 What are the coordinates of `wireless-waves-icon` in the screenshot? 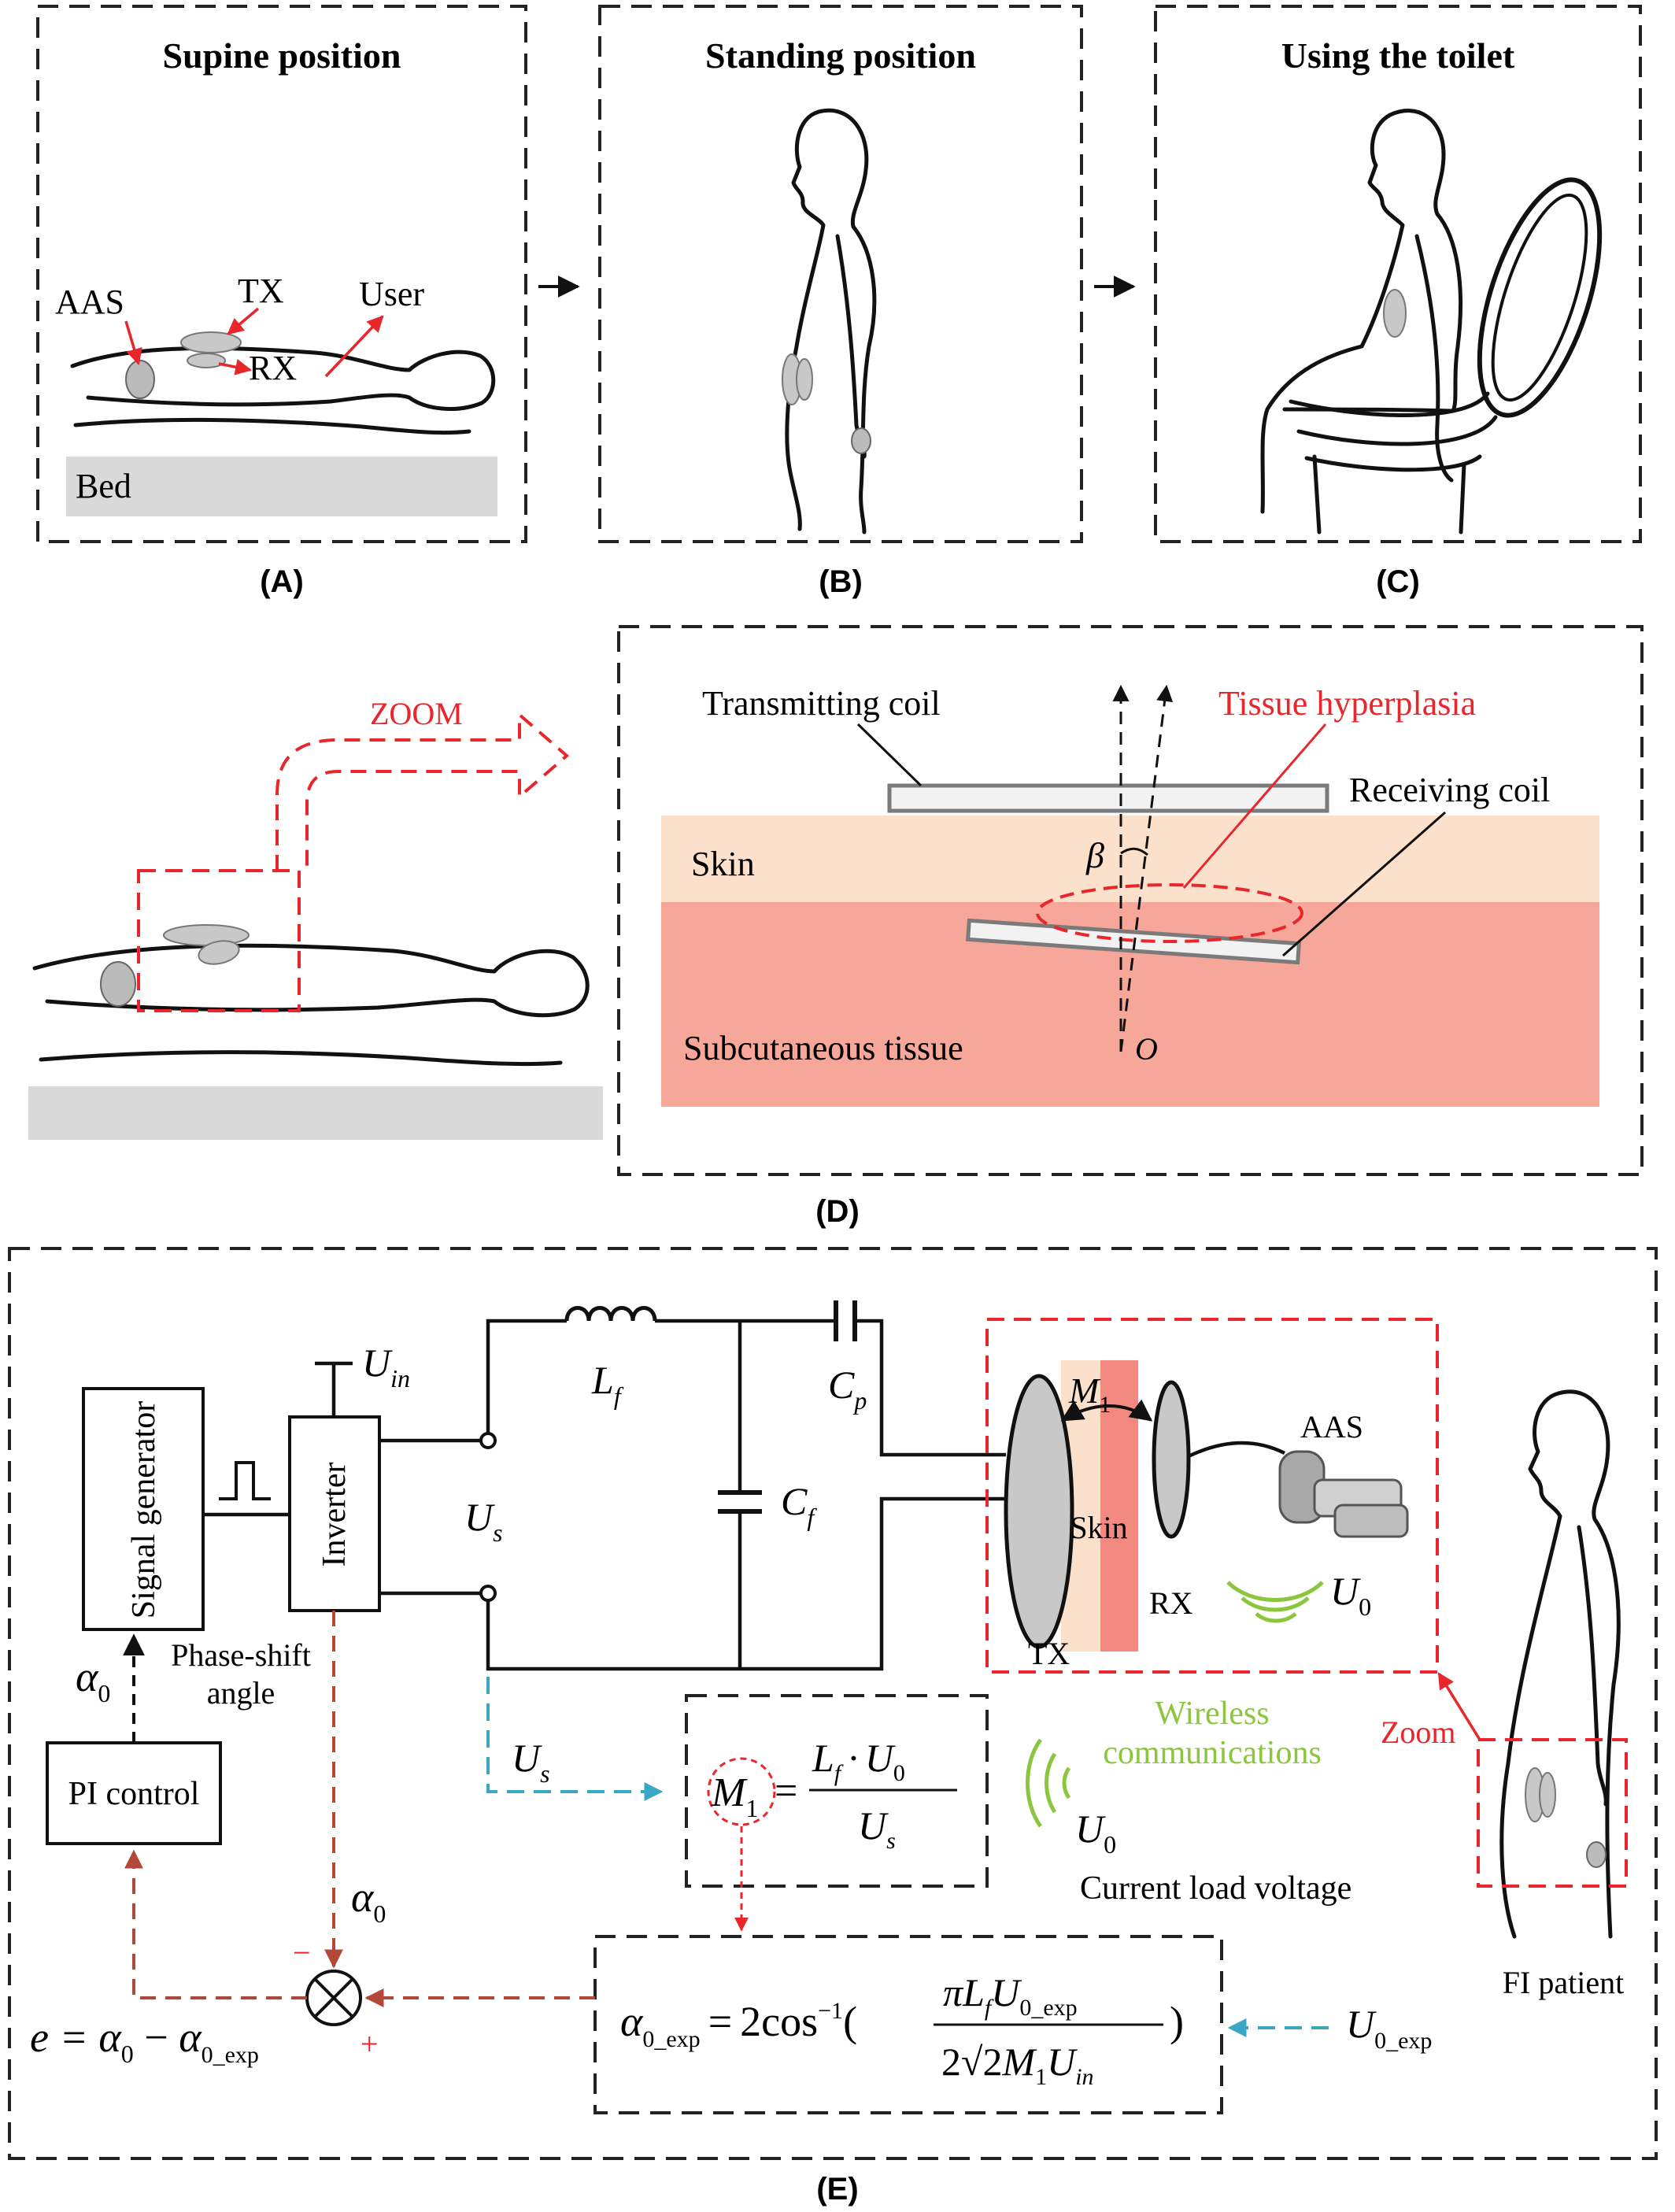 It's located at (1275, 1602).